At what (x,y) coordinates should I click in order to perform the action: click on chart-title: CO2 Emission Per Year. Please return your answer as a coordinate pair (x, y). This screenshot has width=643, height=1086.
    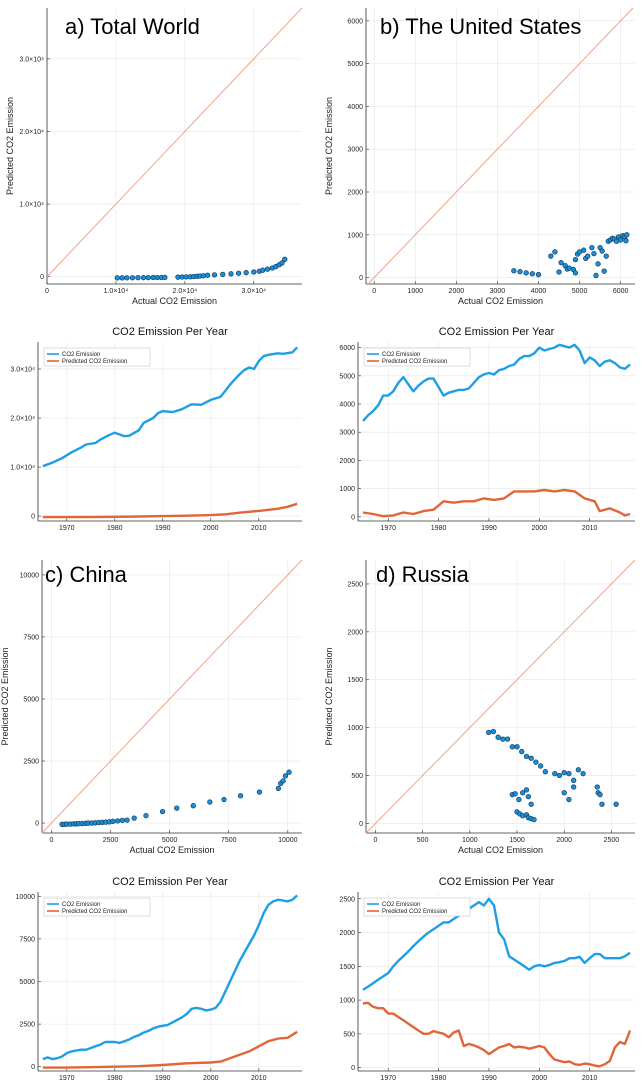
    Looking at the image, I should click on (497, 332).